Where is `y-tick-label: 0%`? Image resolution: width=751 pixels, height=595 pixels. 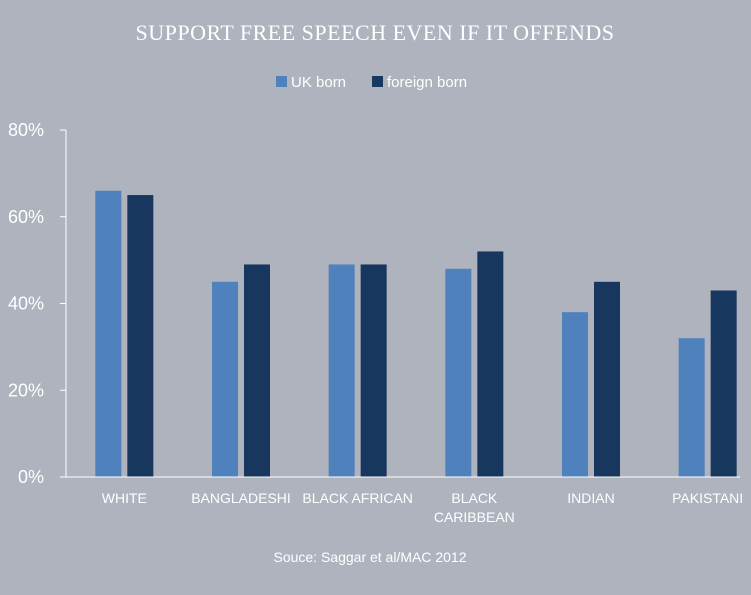
y-tick-label: 0% is located at coordinates (31, 477).